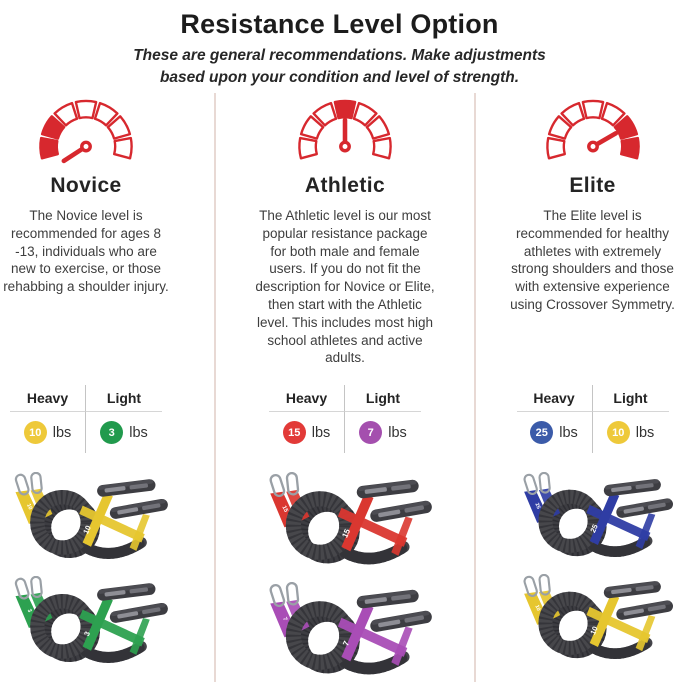  I want to click on light-weight-badge: 10, so click(618, 432).